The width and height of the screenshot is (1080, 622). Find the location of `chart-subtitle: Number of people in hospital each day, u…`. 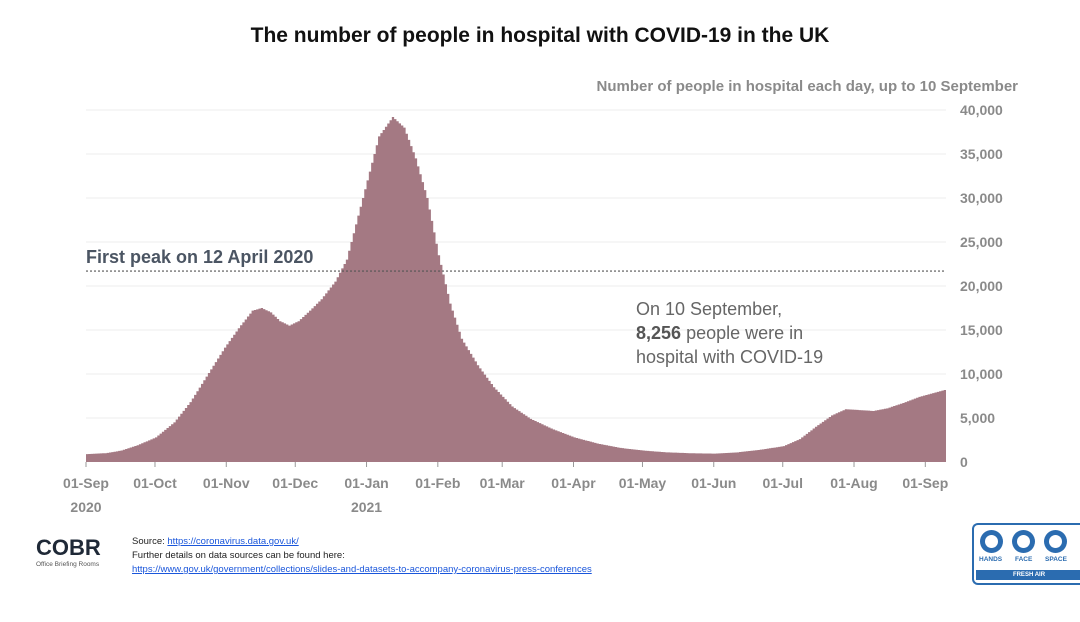

chart-subtitle: Number of people in hospital each day, u… is located at coordinates (808, 86).